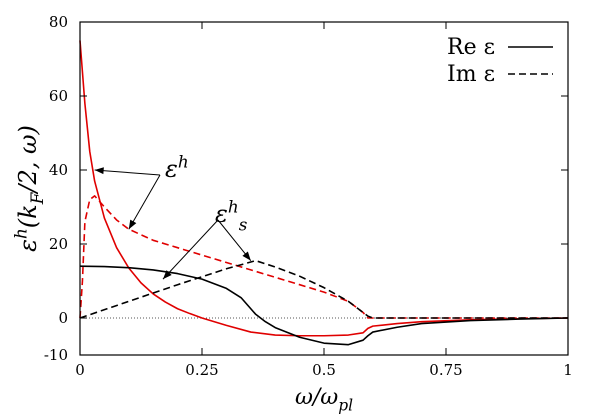  Describe the element at coordinates (28, 188) in the screenshot. I see `y-axis-title: εh(kF/2, ω)` at that location.